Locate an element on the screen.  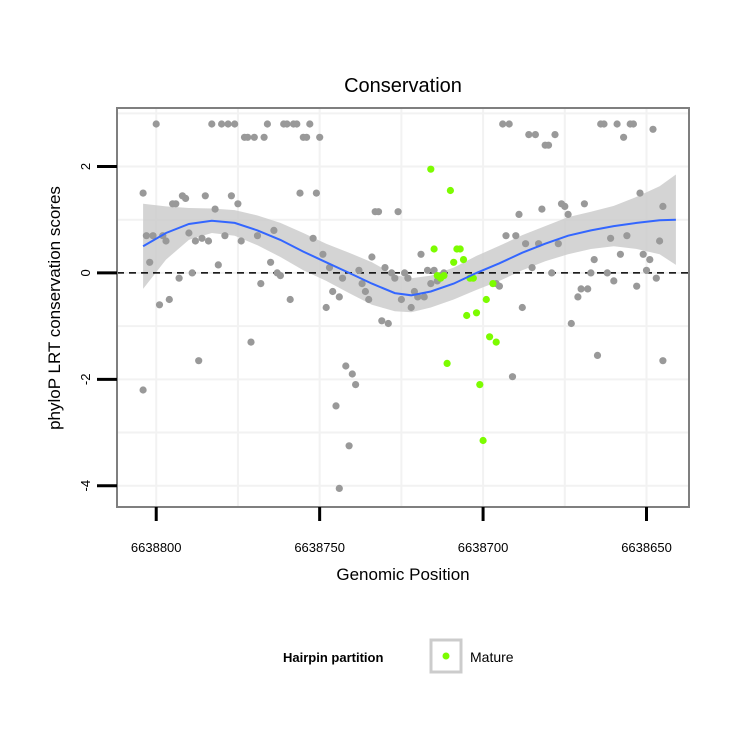
x-tick-label: 6638650 is located at coordinates (646, 547).